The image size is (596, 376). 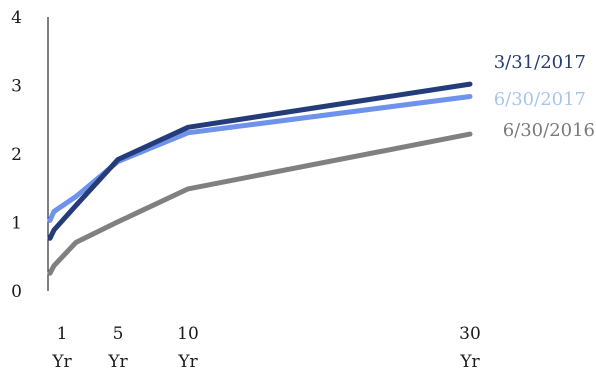 I want to click on y-tick-label: 3, so click(x=16, y=87).